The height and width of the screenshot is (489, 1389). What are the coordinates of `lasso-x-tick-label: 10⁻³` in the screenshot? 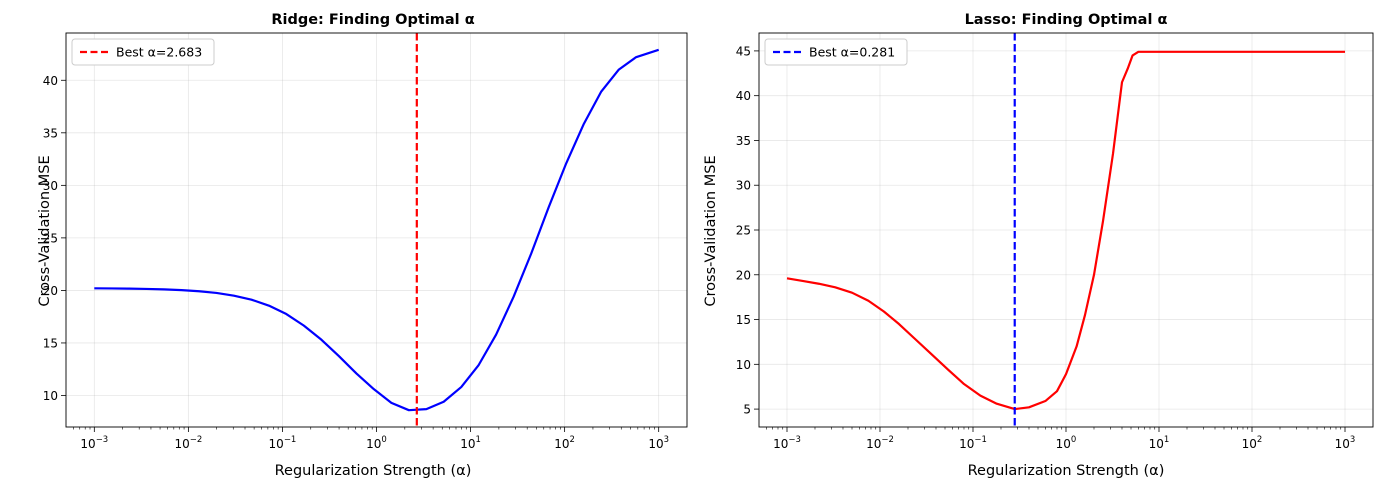 It's located at (787, 443).